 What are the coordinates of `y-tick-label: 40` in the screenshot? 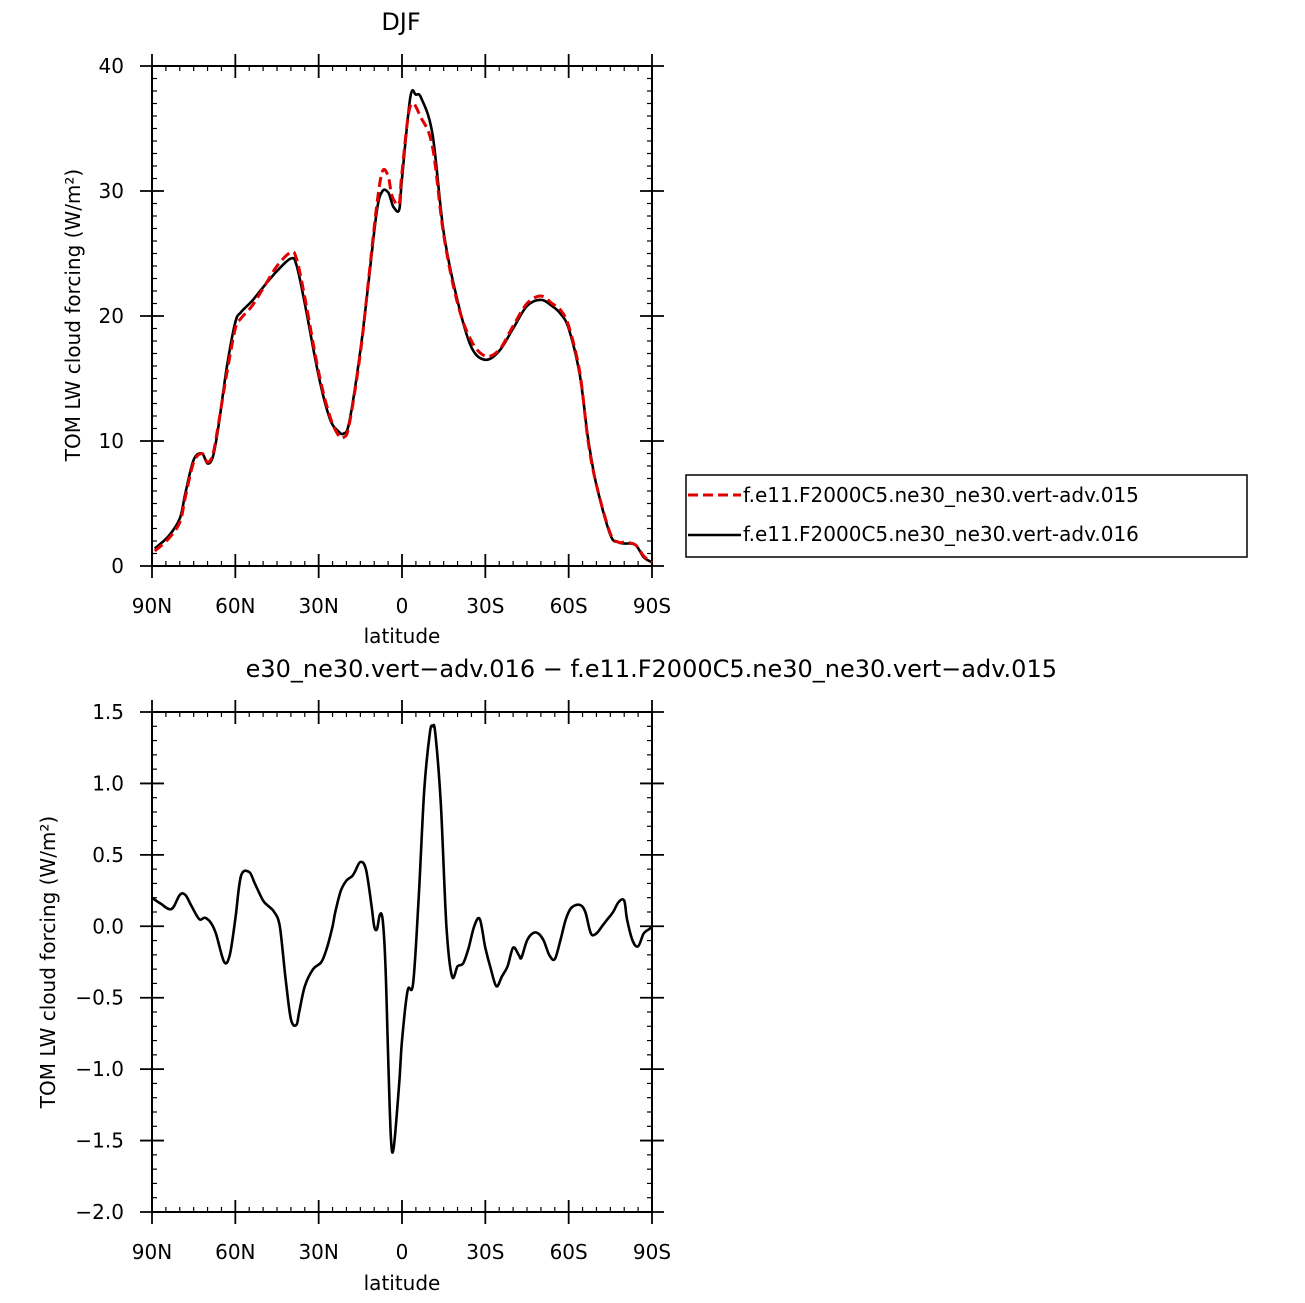 It's located at (111, 66).